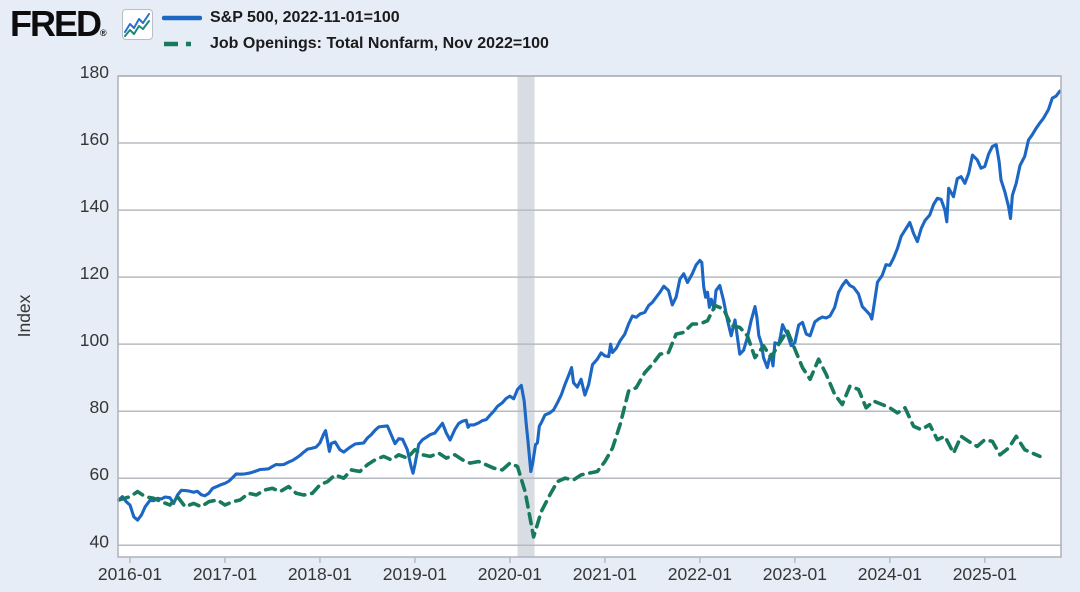  I want to click on x-tick-label-2024-01: 2024-01, so click(890, 574).